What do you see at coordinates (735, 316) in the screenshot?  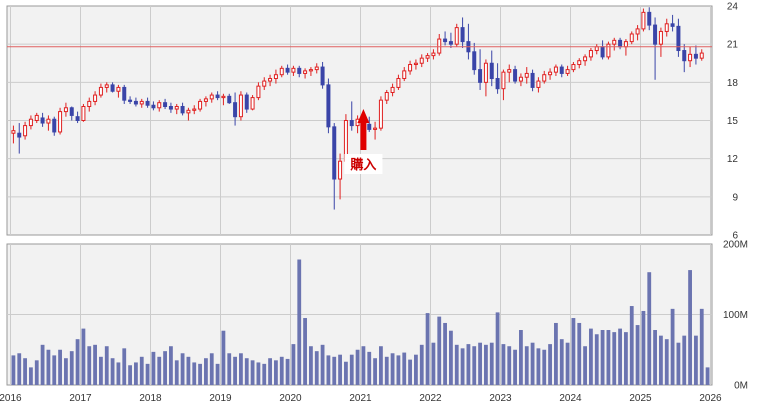 I see `volume-y-axis: 0M 100M 200M` at bounding box center [735, 316].